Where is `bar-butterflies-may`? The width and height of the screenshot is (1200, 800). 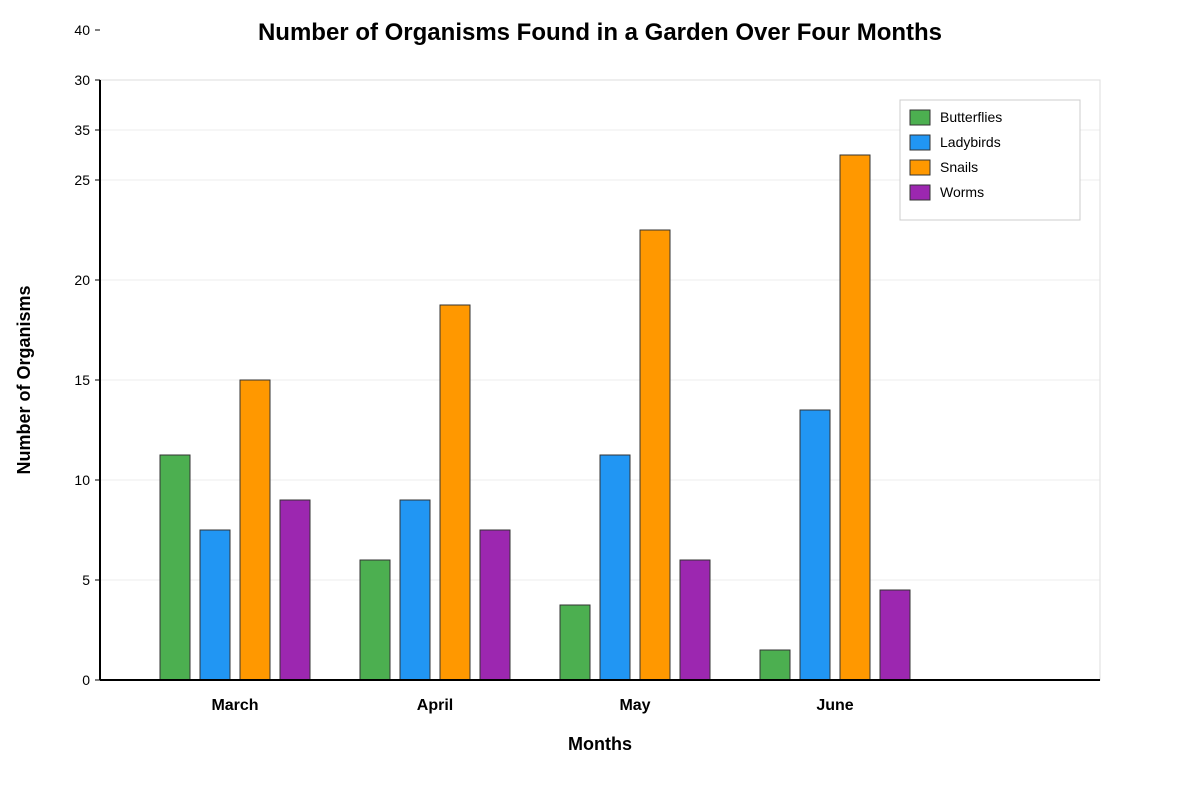 bar-butterflies-may is located at coordinates (575, 642).